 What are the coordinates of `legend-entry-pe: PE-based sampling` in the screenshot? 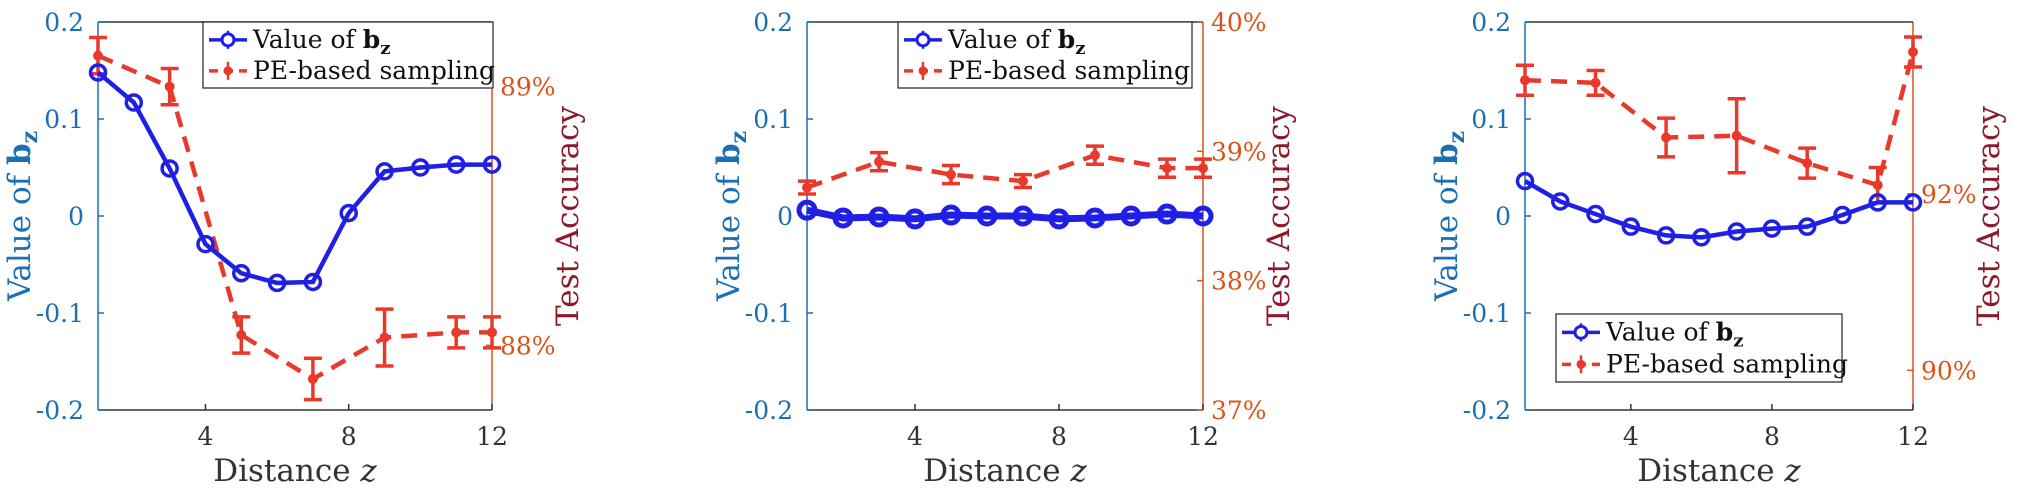 It's located at (1705, 363).